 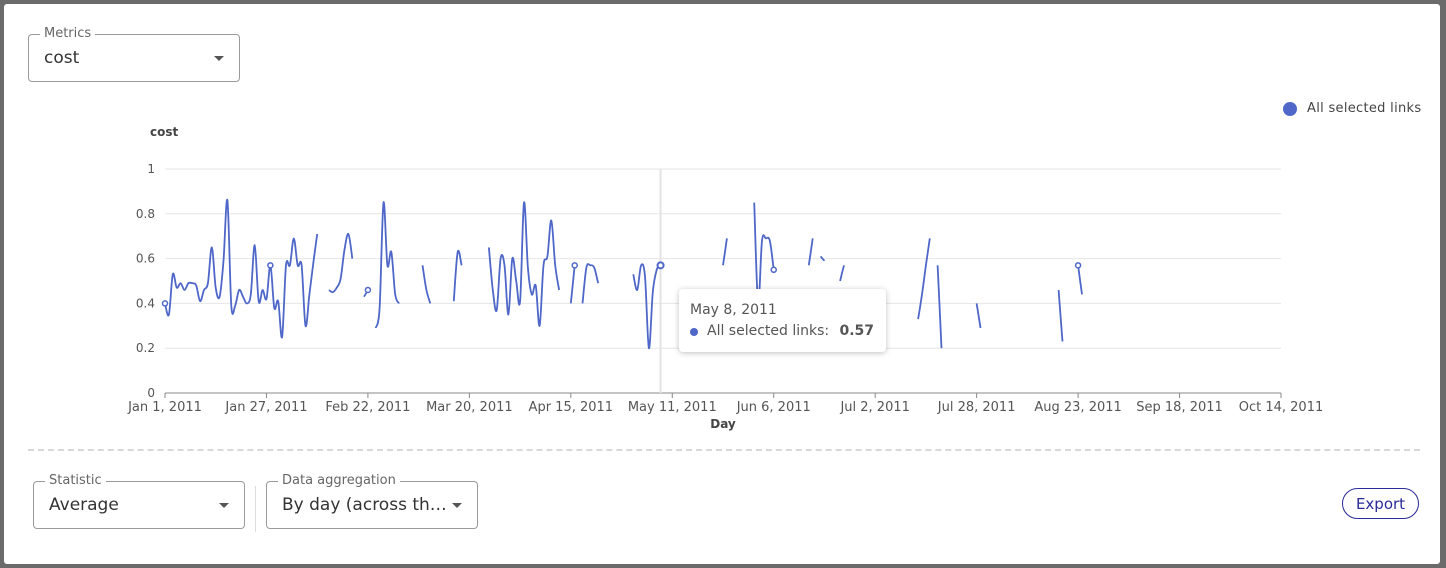 I want to click on y-tick-label: 0.6, so click(x=145, y=259).